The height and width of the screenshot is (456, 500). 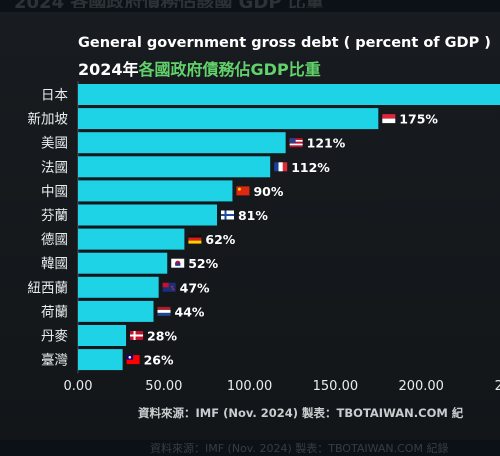 What do you see at coordinates (326, 143) in the screenshot?
I see `data-label: 121%` at bounding box center [326, 143].